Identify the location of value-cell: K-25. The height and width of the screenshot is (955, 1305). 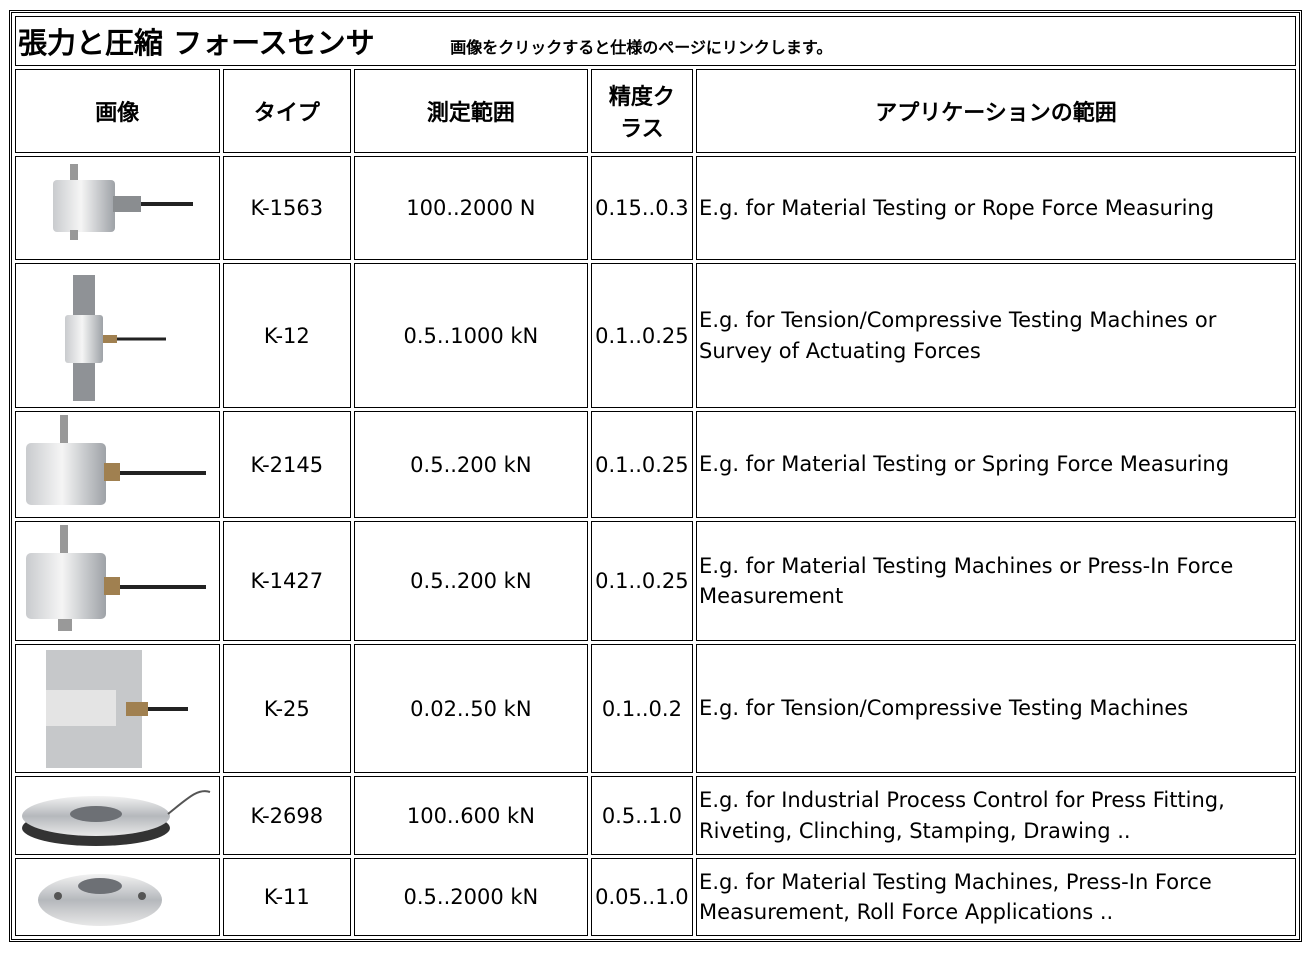
(287, 708).